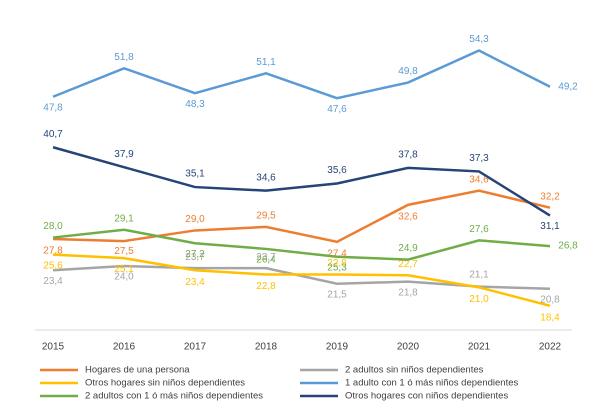  I want to click on data-label: 47,8, so click(53, 107).